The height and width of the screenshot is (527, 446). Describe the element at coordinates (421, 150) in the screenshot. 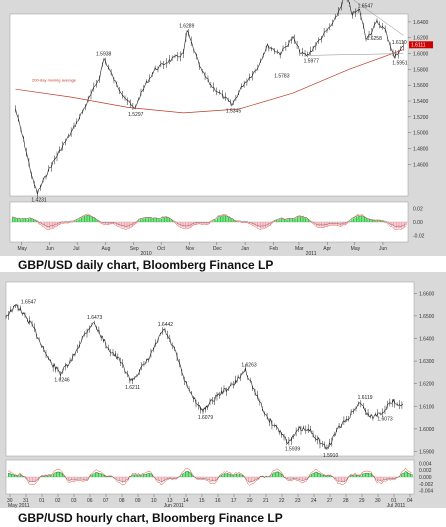

I see `y-tick-label: 1.4800` at that location.